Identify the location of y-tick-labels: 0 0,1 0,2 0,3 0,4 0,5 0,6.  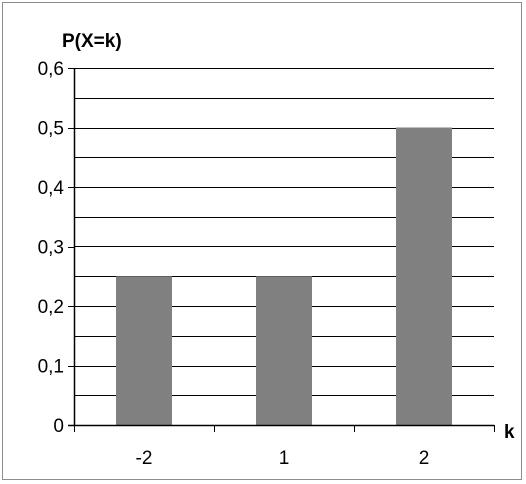
(51, 248).